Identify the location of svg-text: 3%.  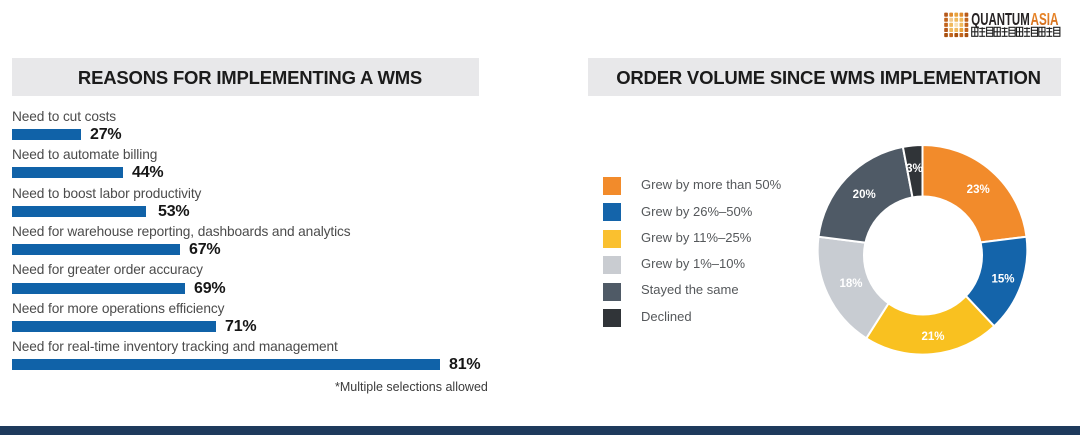
(914, 169).